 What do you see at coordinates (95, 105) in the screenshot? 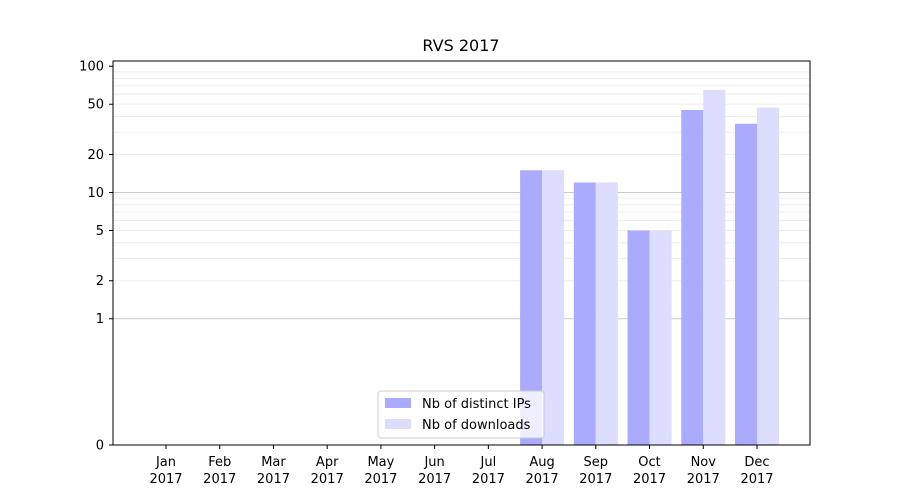
I see `y-tick-label: 50` at bounding box center [95, 105].